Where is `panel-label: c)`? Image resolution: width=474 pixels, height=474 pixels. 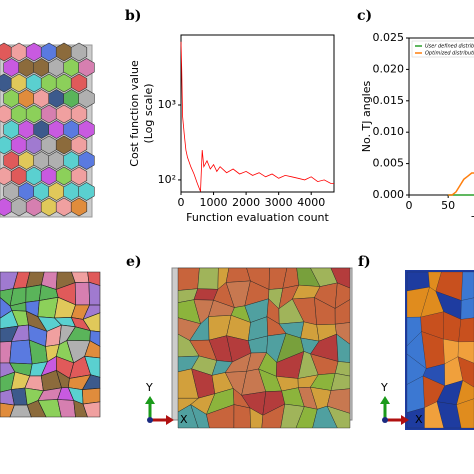 panel-label: c) is located at coordinates (364, 16).